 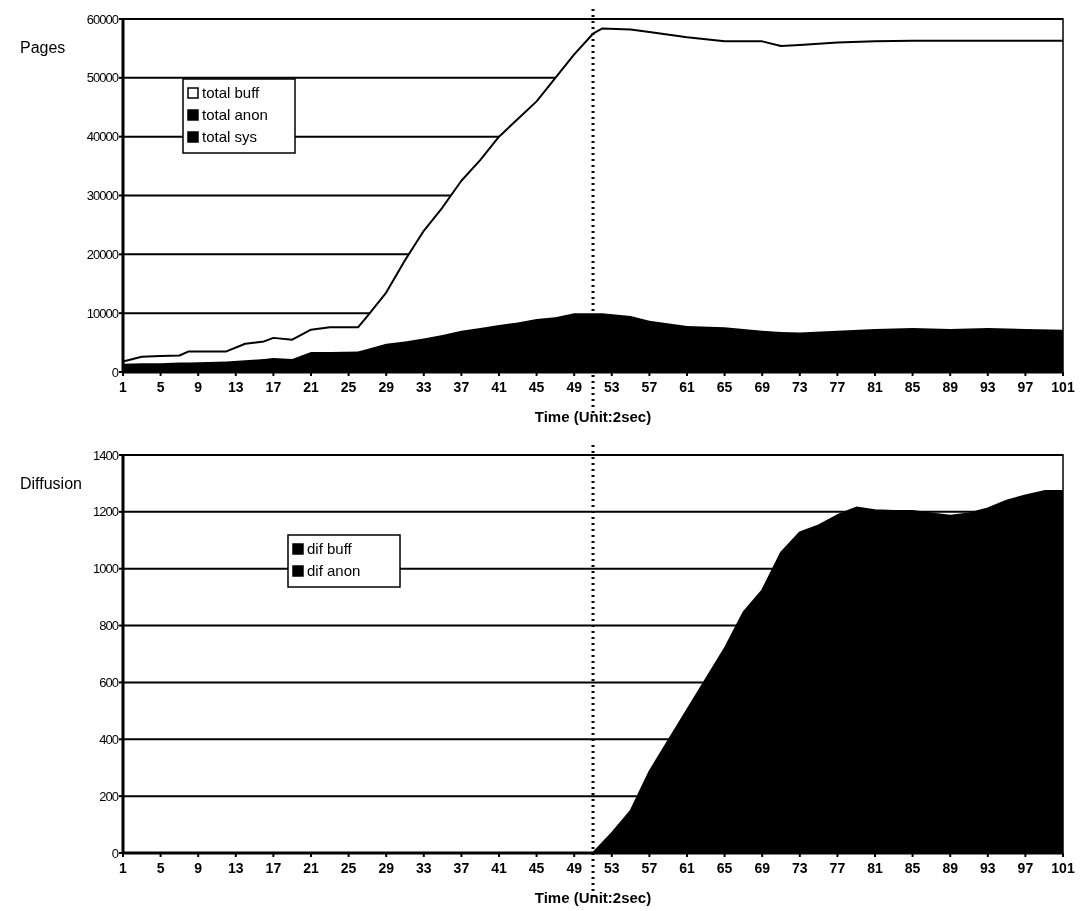 What do you see at coordinates (334, 570) in the screenshot?
I see `legend-label: dif anon` at bounding box center [334, 570].